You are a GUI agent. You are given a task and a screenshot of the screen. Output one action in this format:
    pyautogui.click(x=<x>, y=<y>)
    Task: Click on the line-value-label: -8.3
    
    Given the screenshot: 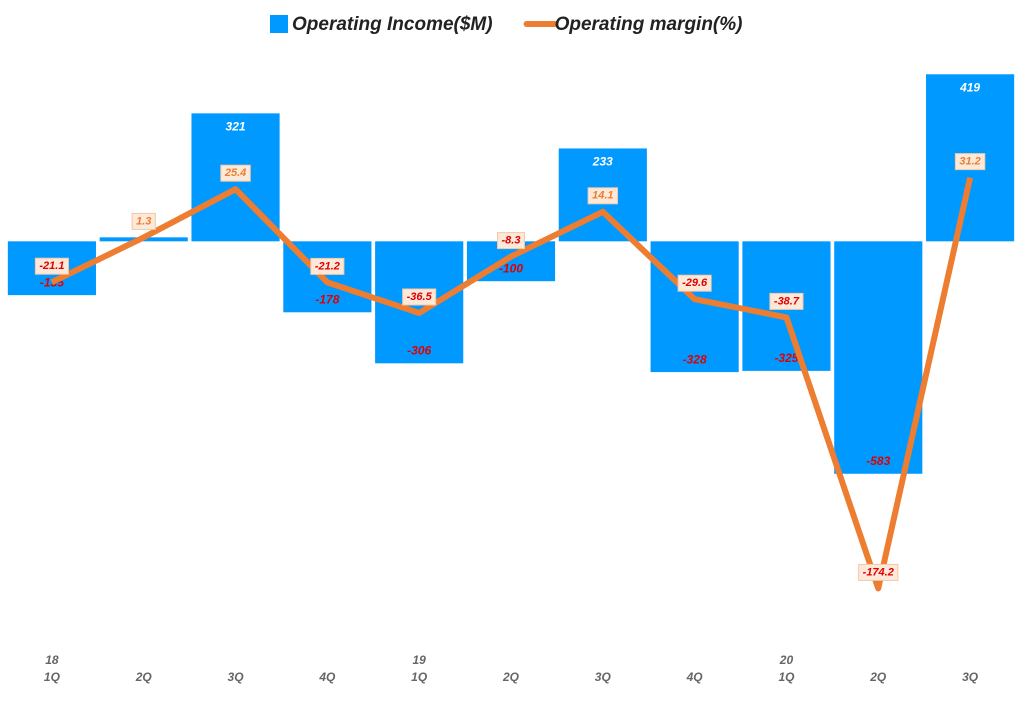 What is the action you would take?
    pyautogui.click(x=511, y=241)
    